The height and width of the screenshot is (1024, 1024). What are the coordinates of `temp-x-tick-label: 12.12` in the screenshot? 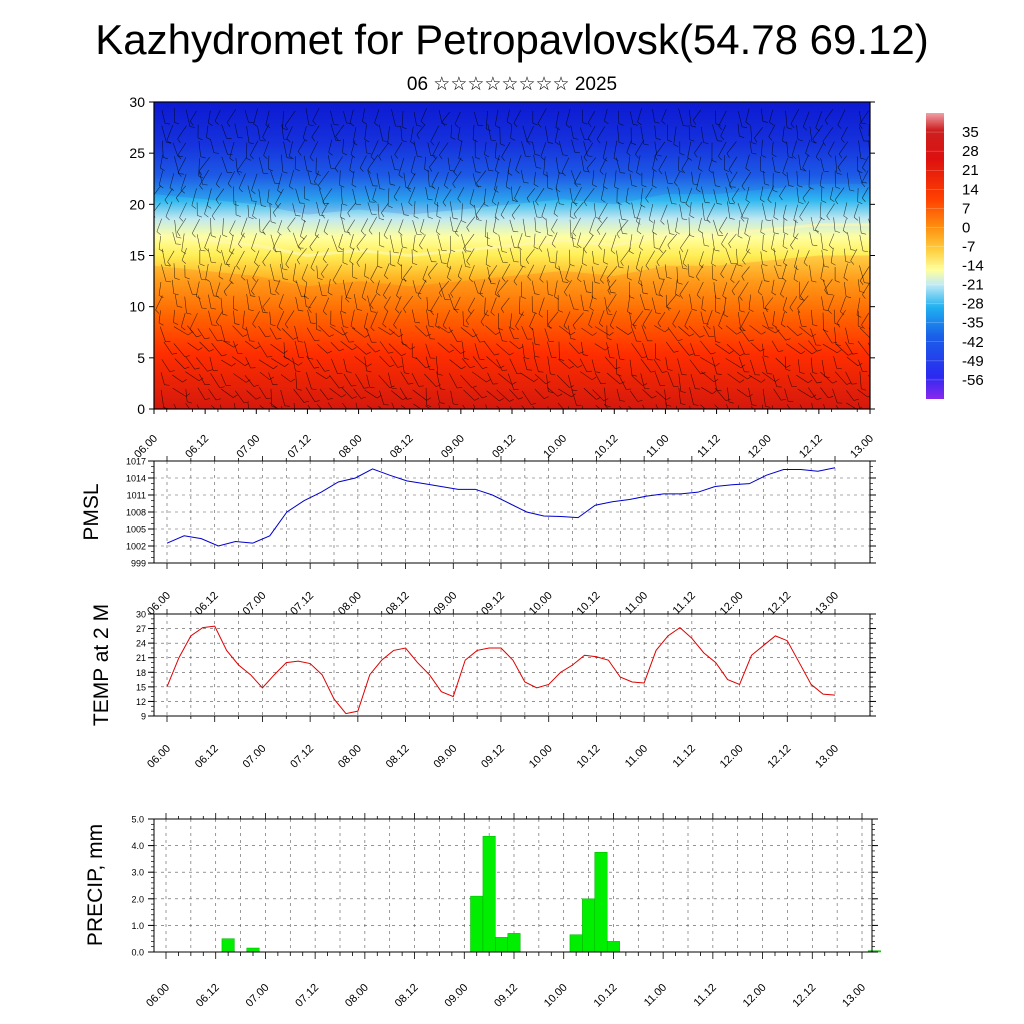 It's located at (779, 757).